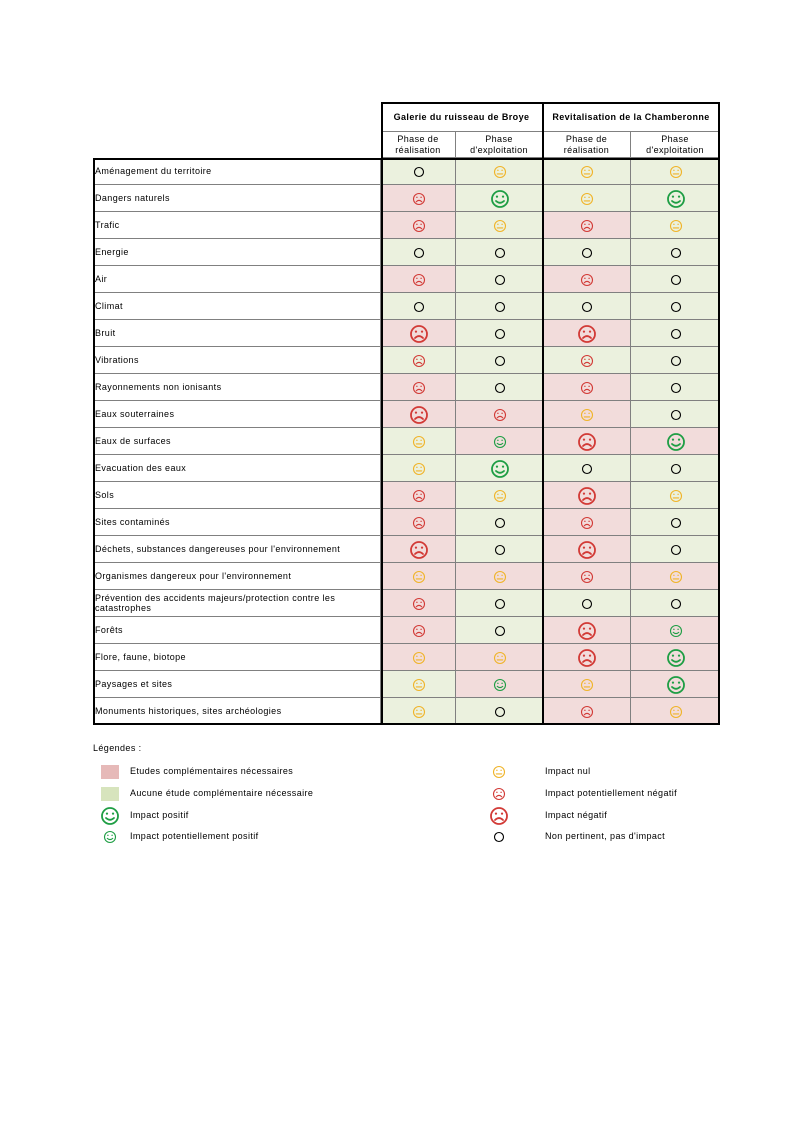 This screenshot has width=793, height=1123. Describe the element at coordinates (237, 198) in the screenshot. I see `row-label: Dangers naturels` at that location.